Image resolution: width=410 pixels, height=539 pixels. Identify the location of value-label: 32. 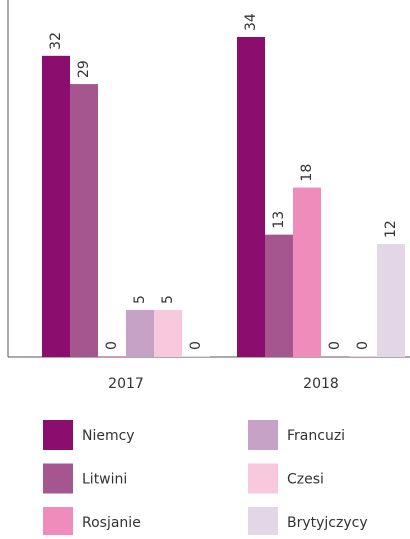
(56, 41).